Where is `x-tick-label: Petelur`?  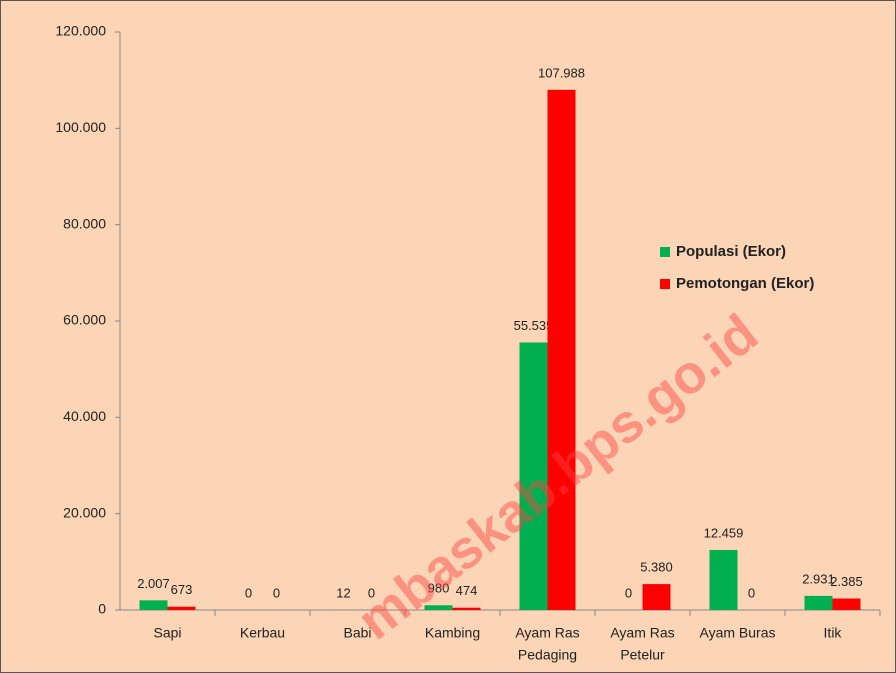 x-tick-label: Petelur is located at coordinates (642, 655).